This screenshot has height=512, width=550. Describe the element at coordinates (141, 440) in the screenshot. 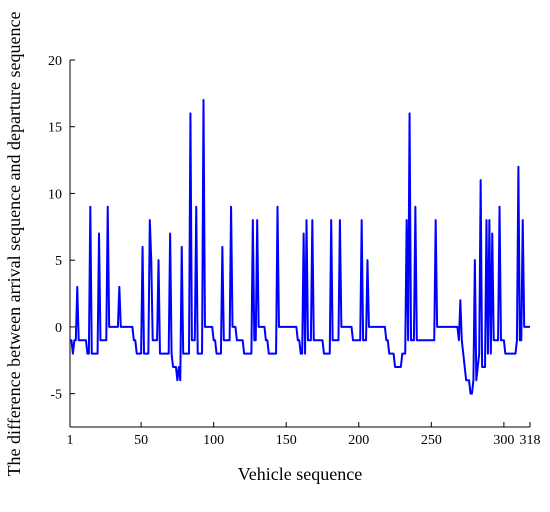

I see `x-tick-label: 50` at that location.